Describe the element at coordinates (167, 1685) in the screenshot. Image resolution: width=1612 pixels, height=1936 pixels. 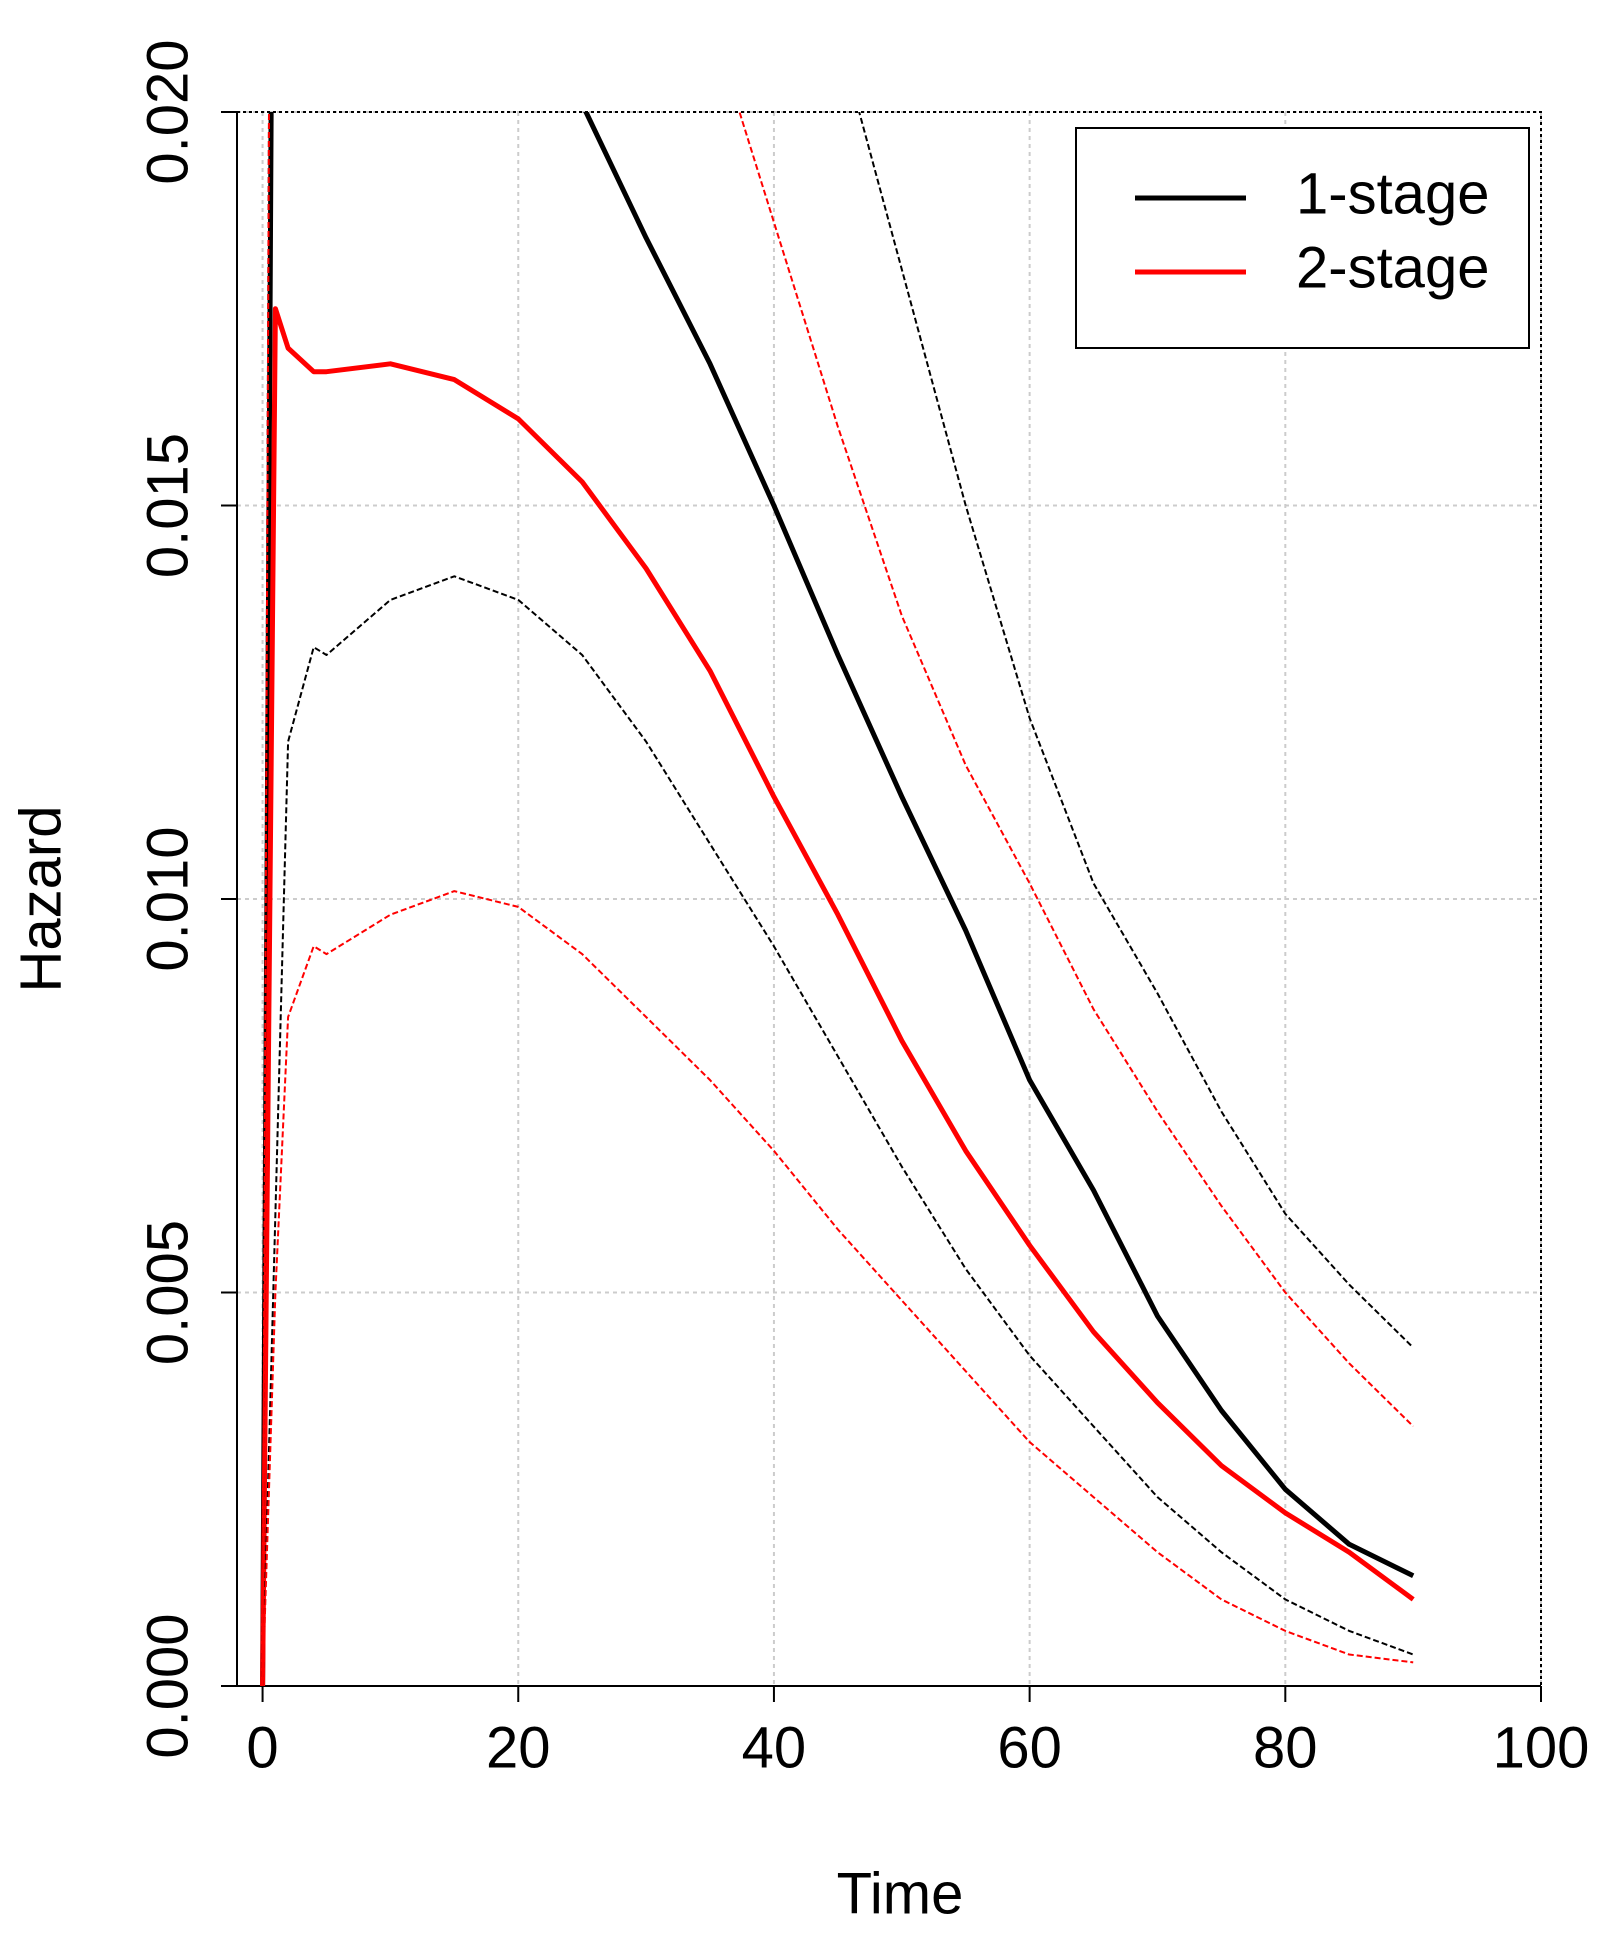
I see `y-tick-label: 0.000` at that location.